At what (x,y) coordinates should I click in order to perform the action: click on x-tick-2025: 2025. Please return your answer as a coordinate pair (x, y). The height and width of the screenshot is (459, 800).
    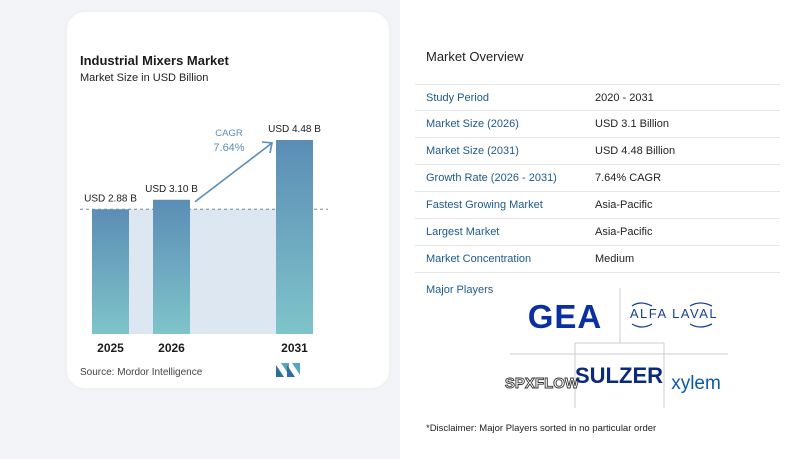
    Looking at the image, I should click on (110, 348).